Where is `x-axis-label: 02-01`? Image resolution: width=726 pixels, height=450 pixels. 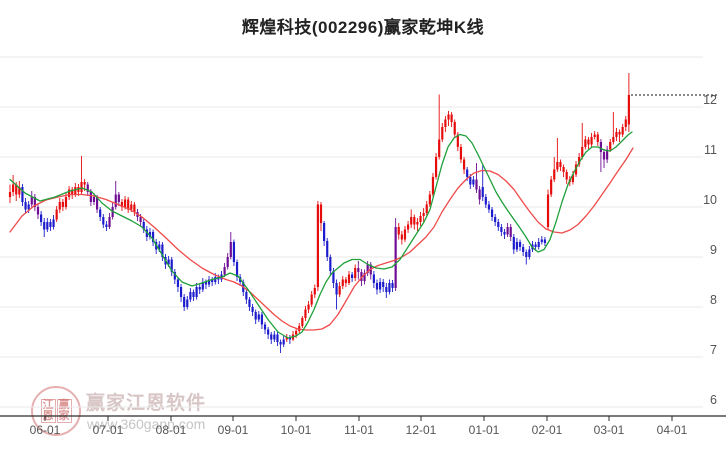
x-axis-label: 02-01 is located at coordinates (547, 430).